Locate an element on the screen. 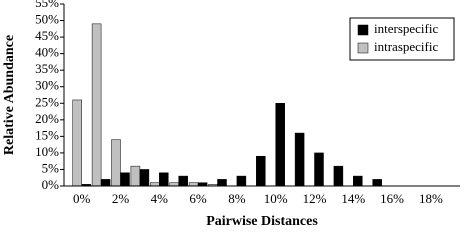 This screenshot has width=474, height=240. y-tick-label: 35% is located at coordinates (47, 68).